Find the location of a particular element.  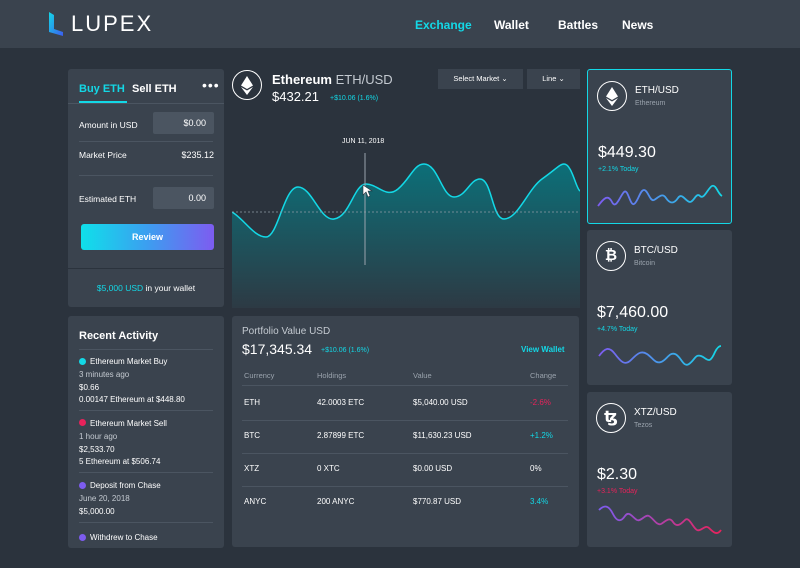

ethereum-icon is located at coordinates (247, 85).